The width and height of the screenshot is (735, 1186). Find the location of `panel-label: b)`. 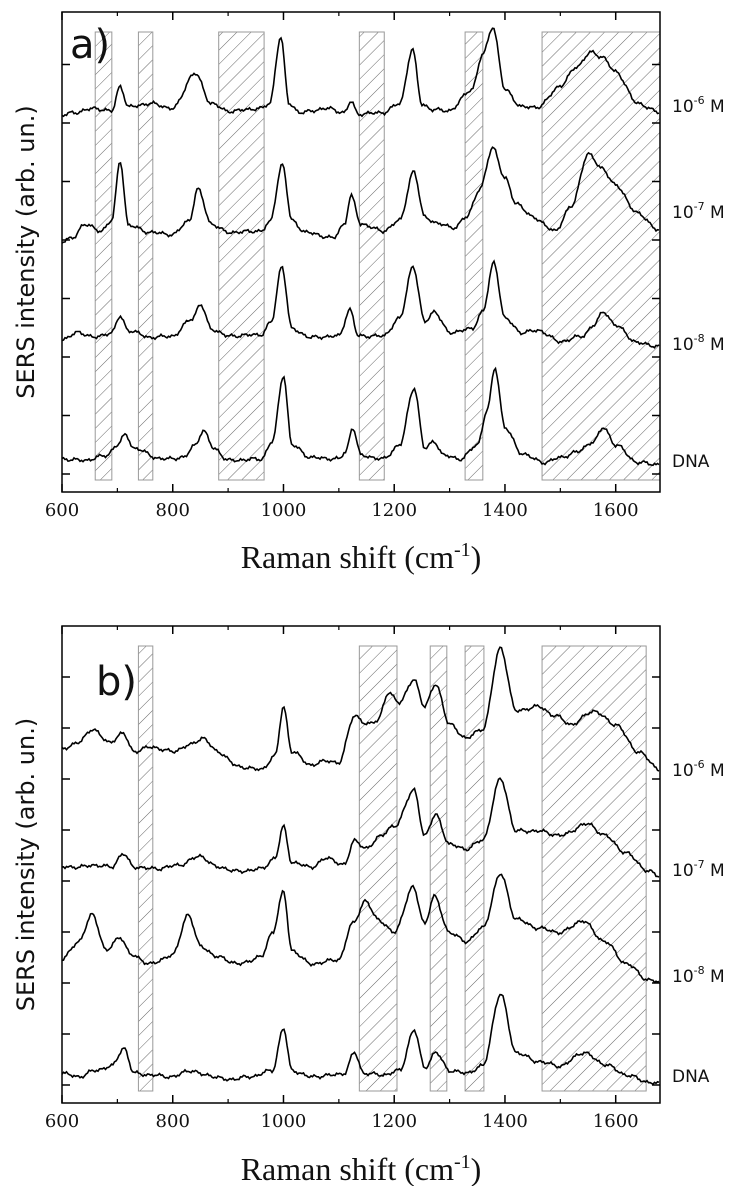

panel-label: b) is located at coordinates (116, 682).